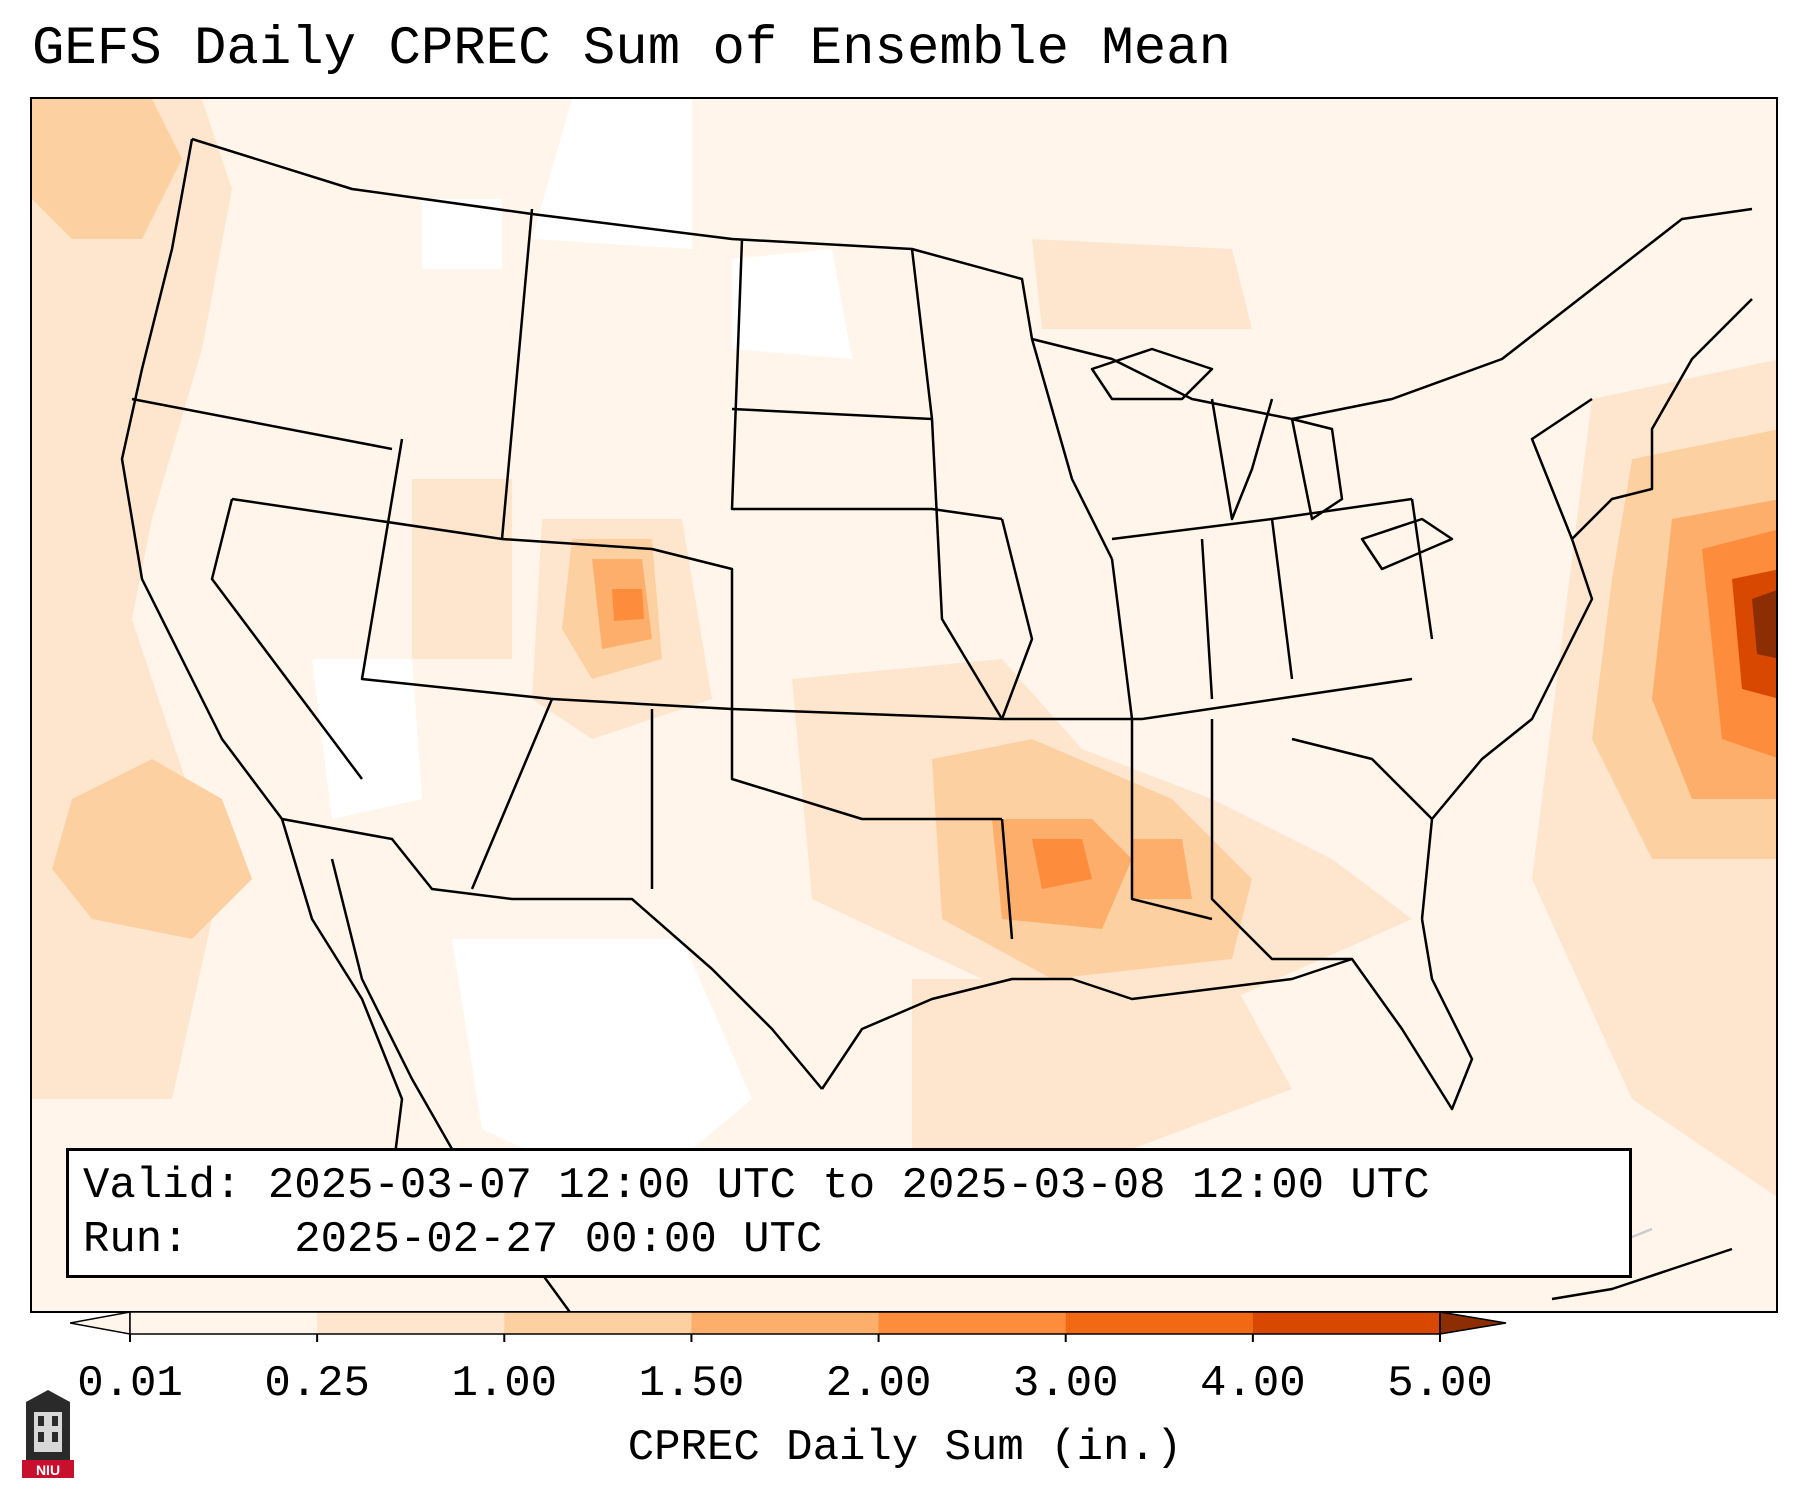 This screenshot has width=1803, height=1500. Describe the element at coordinates (1253, 1384) in the screenshot. I see `colorbar-tick-label: 4.00` at that location.